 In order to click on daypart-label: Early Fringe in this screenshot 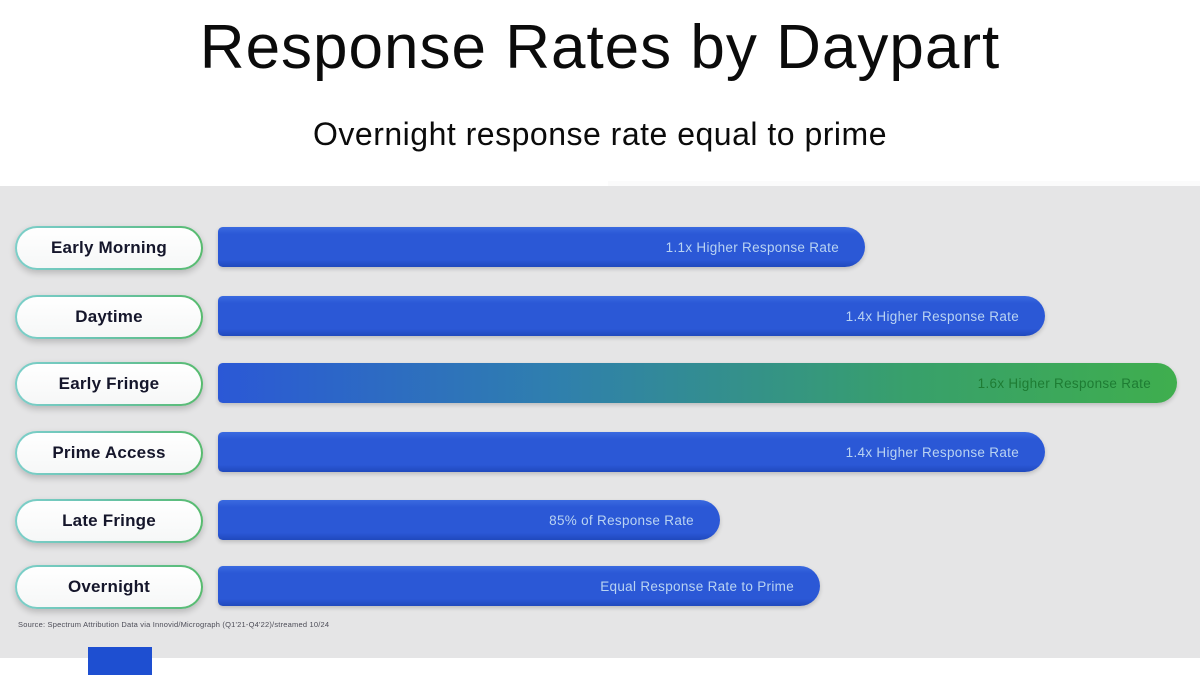, I will do `click(109, 383)`.